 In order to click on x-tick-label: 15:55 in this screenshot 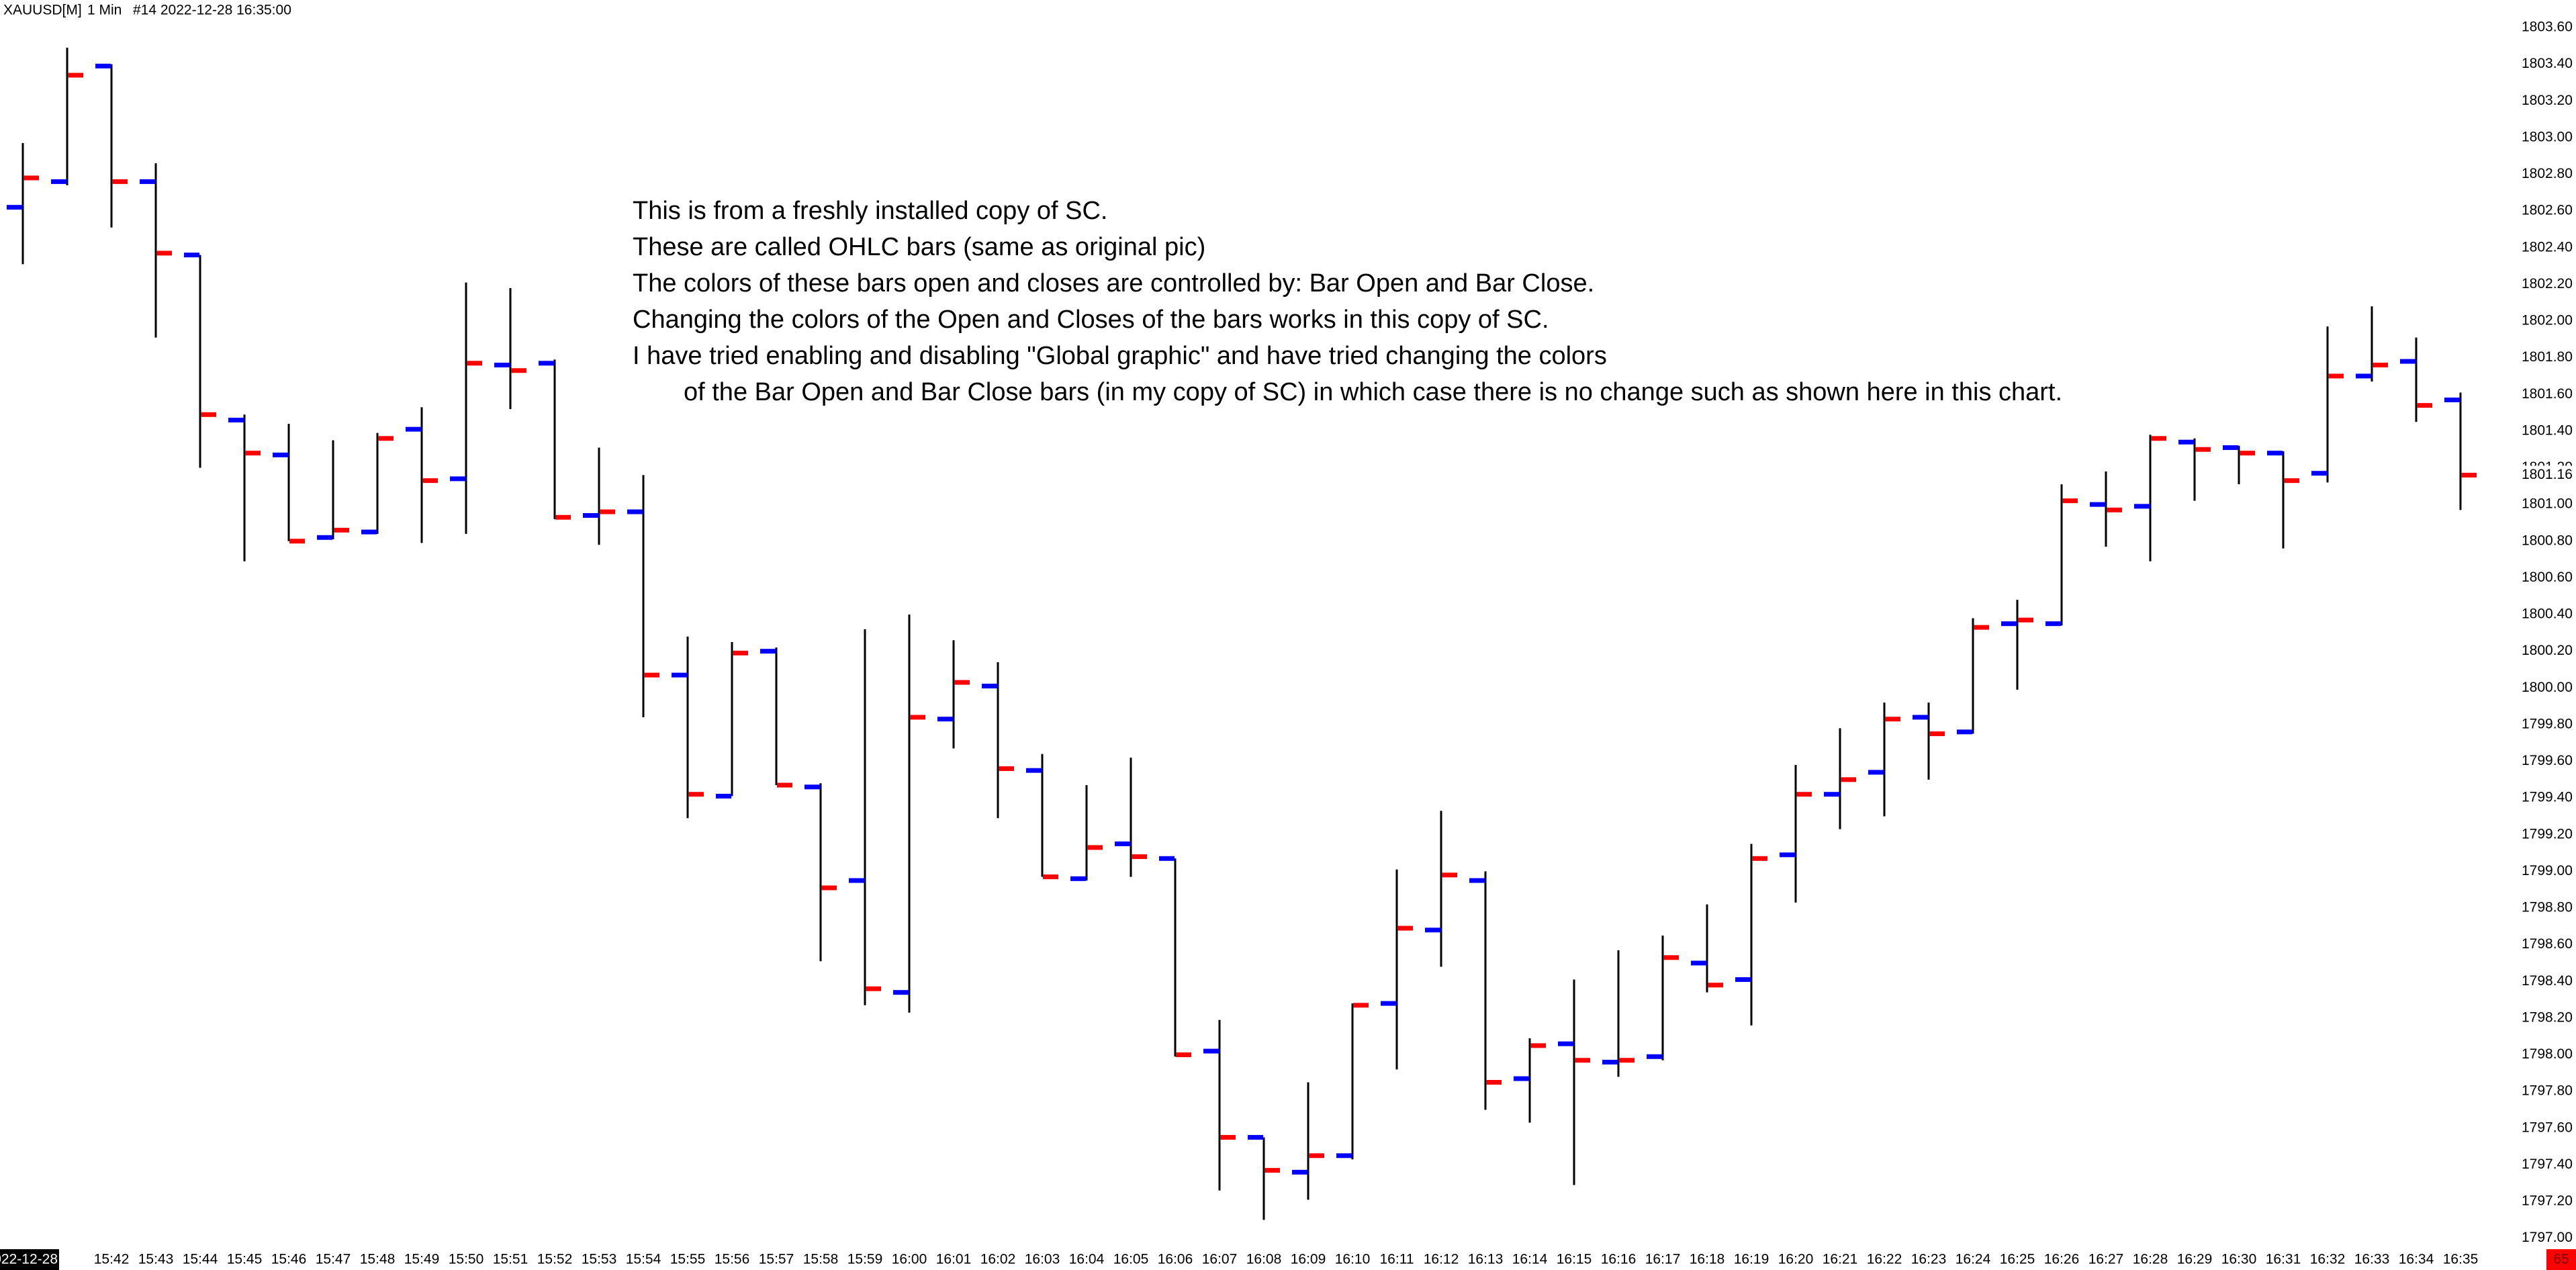, I will do `click(688, 1259)`.